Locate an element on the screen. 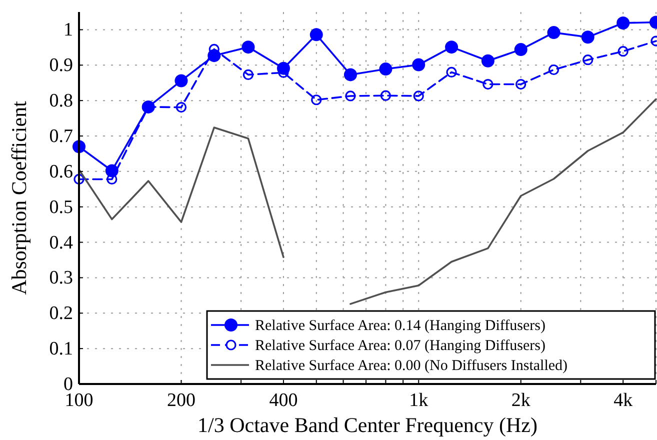  legend-label: Relative Surface Area: 0.14 (Hanging Diffusers) is located at coordinates (400, 326).